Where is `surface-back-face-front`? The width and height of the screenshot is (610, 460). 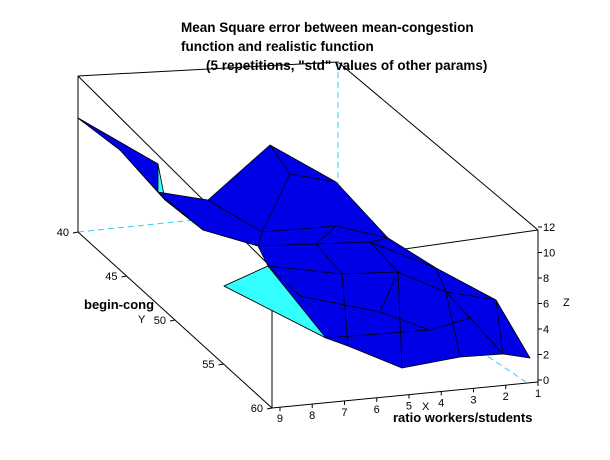 surface-back-face-front is located at coordinates (275, 302).